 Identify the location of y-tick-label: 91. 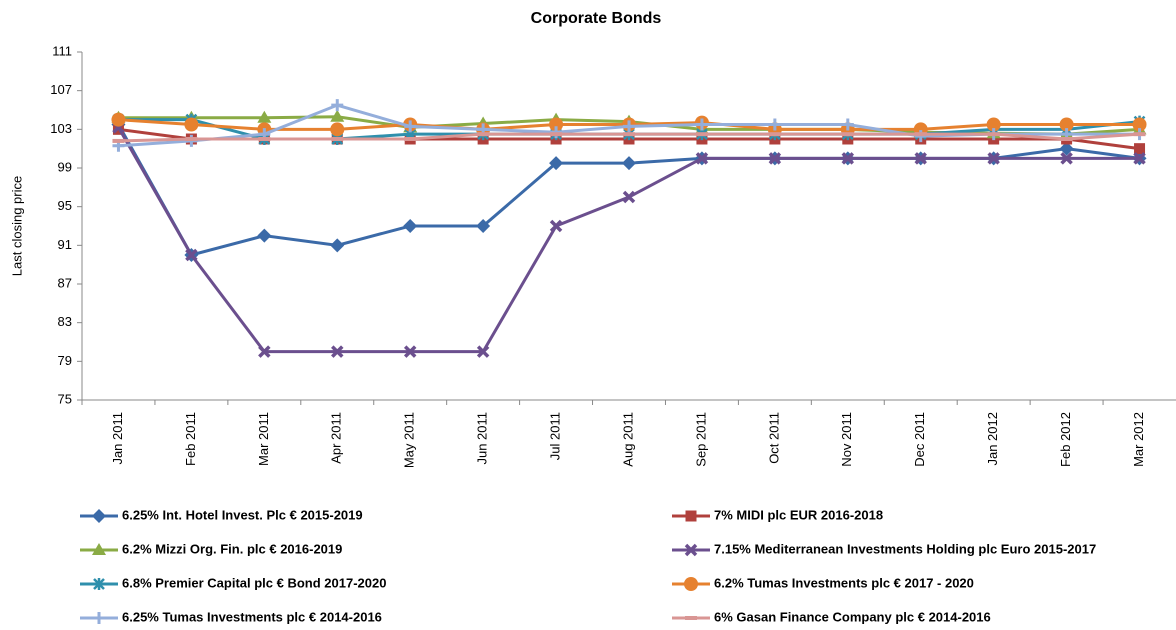
(65, 244).